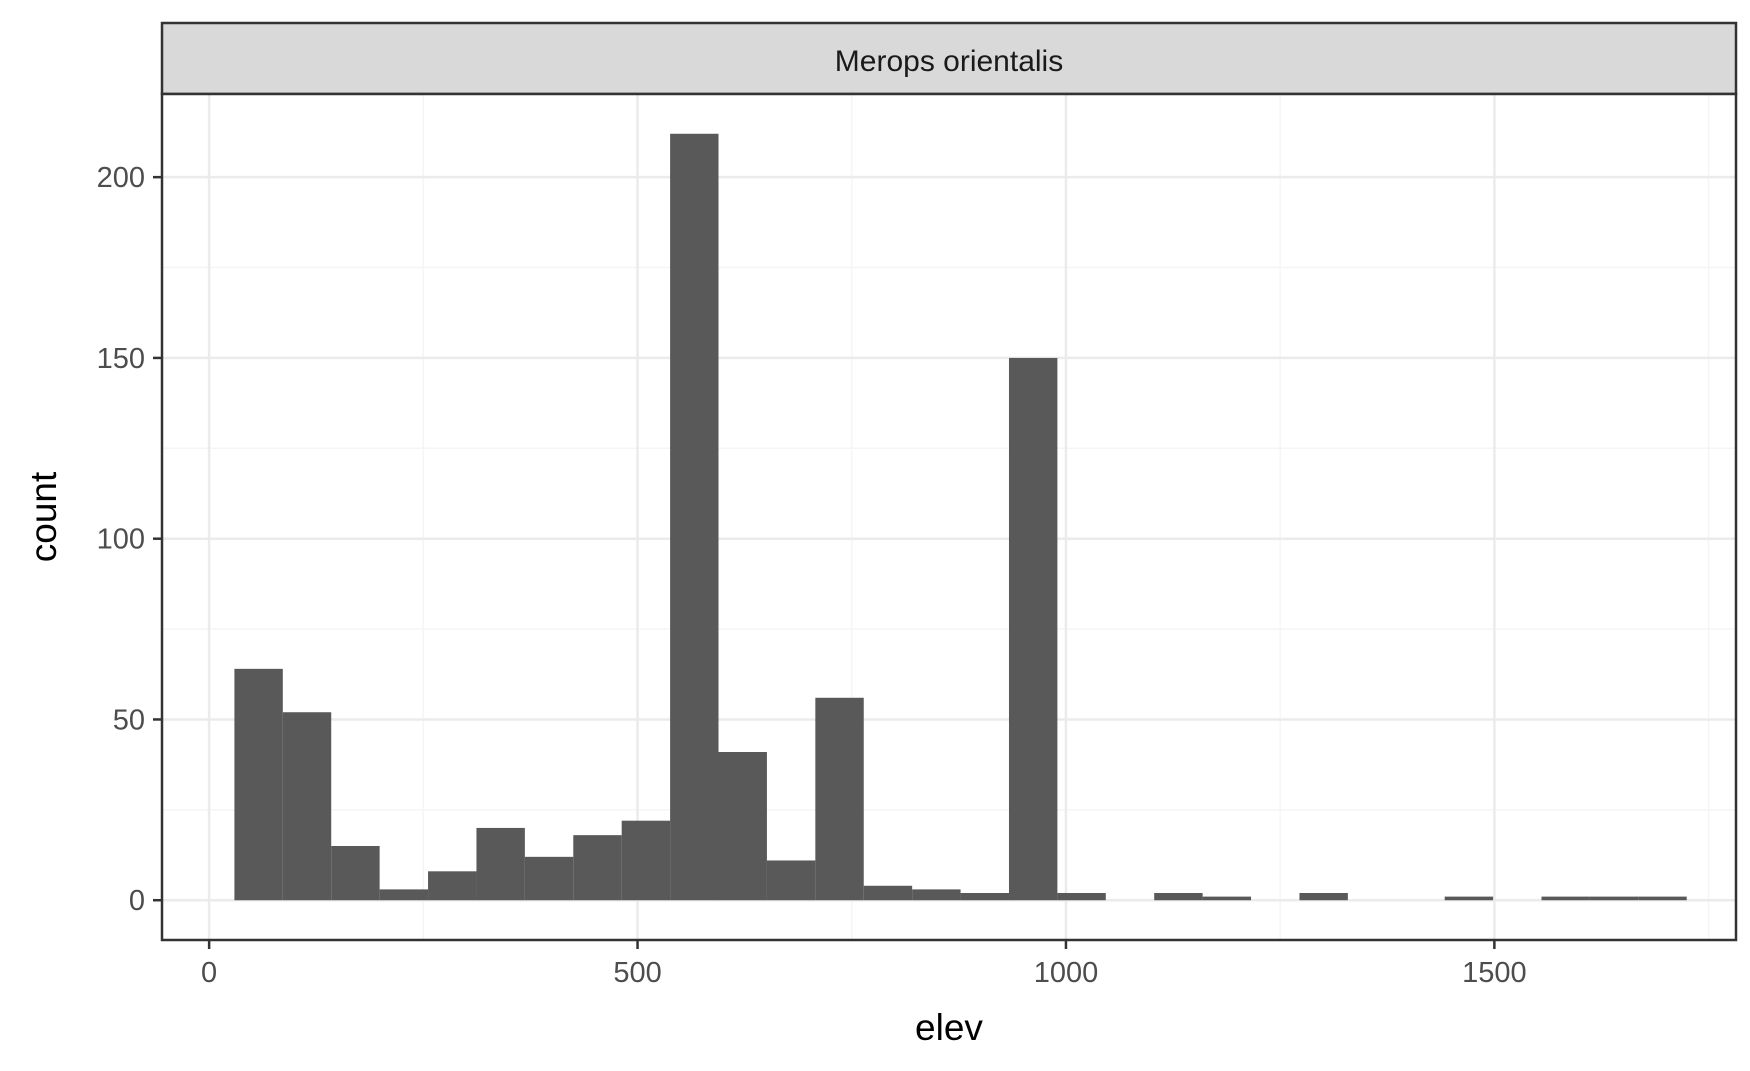  Describe the element at coordinates (121, 359) in the screenshot. I see `y-tick-label: 150` at that location.